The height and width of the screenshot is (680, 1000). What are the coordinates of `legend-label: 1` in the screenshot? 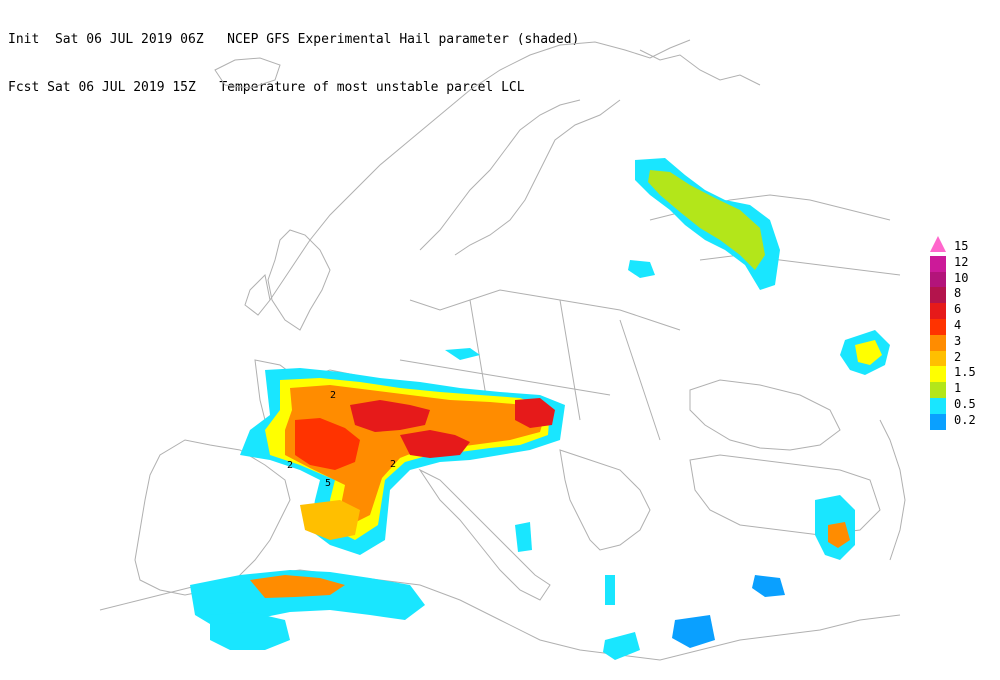 It's located at (958, 388).